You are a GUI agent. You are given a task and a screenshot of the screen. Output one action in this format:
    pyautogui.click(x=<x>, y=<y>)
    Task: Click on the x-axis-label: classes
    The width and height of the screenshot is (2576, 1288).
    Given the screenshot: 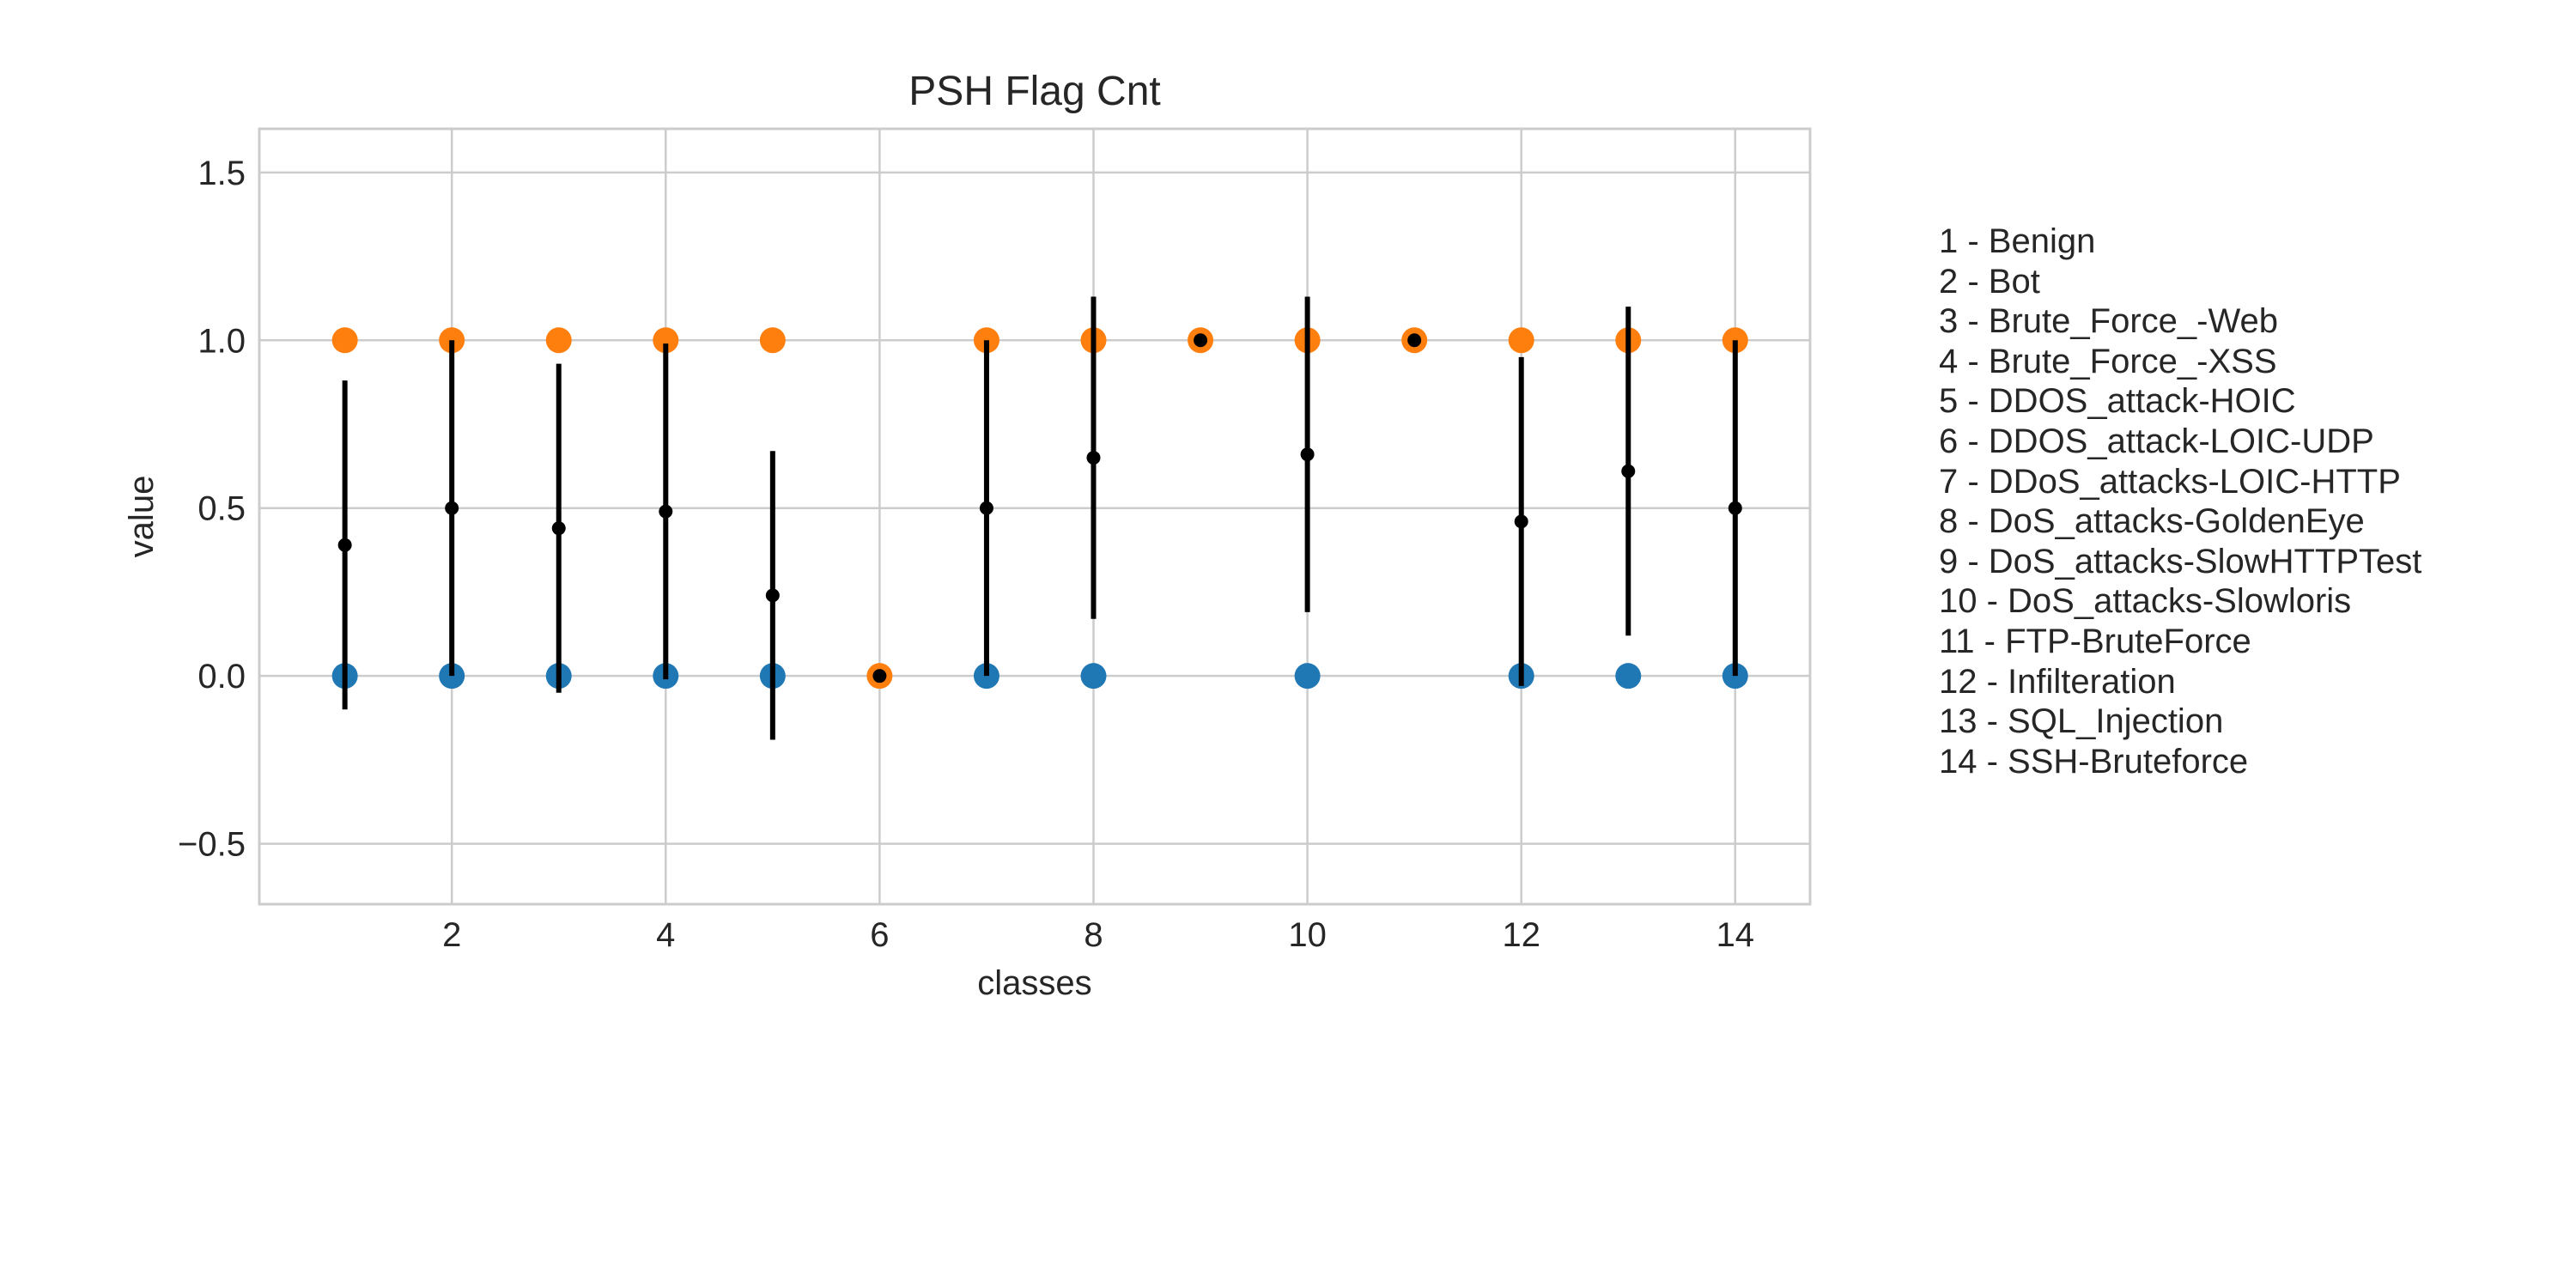 What is the action you would take?
    pyautogui.click(x=1034, y=983)
    